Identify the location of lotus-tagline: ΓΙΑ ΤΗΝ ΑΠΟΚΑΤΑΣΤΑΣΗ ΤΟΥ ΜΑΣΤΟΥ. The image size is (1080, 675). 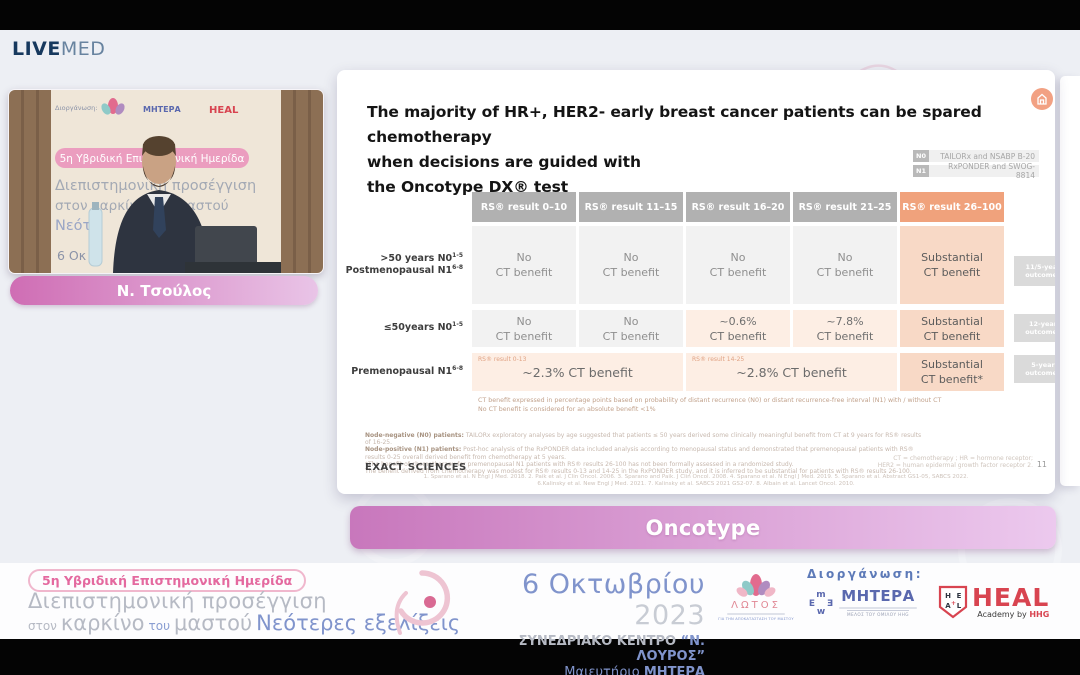
(756, 619).